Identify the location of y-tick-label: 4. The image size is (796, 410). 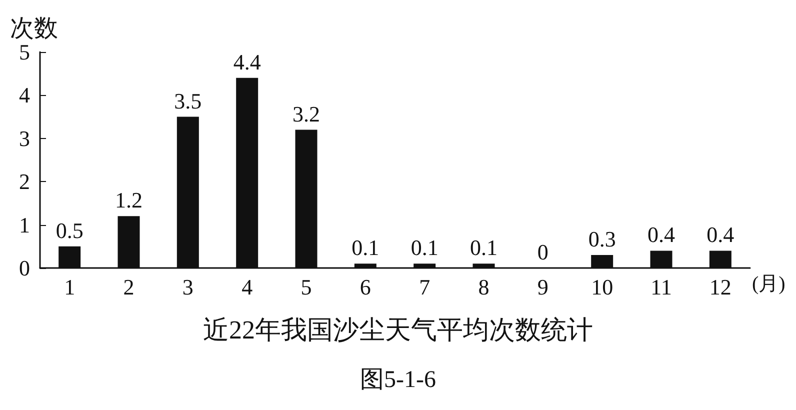
(24, 95).